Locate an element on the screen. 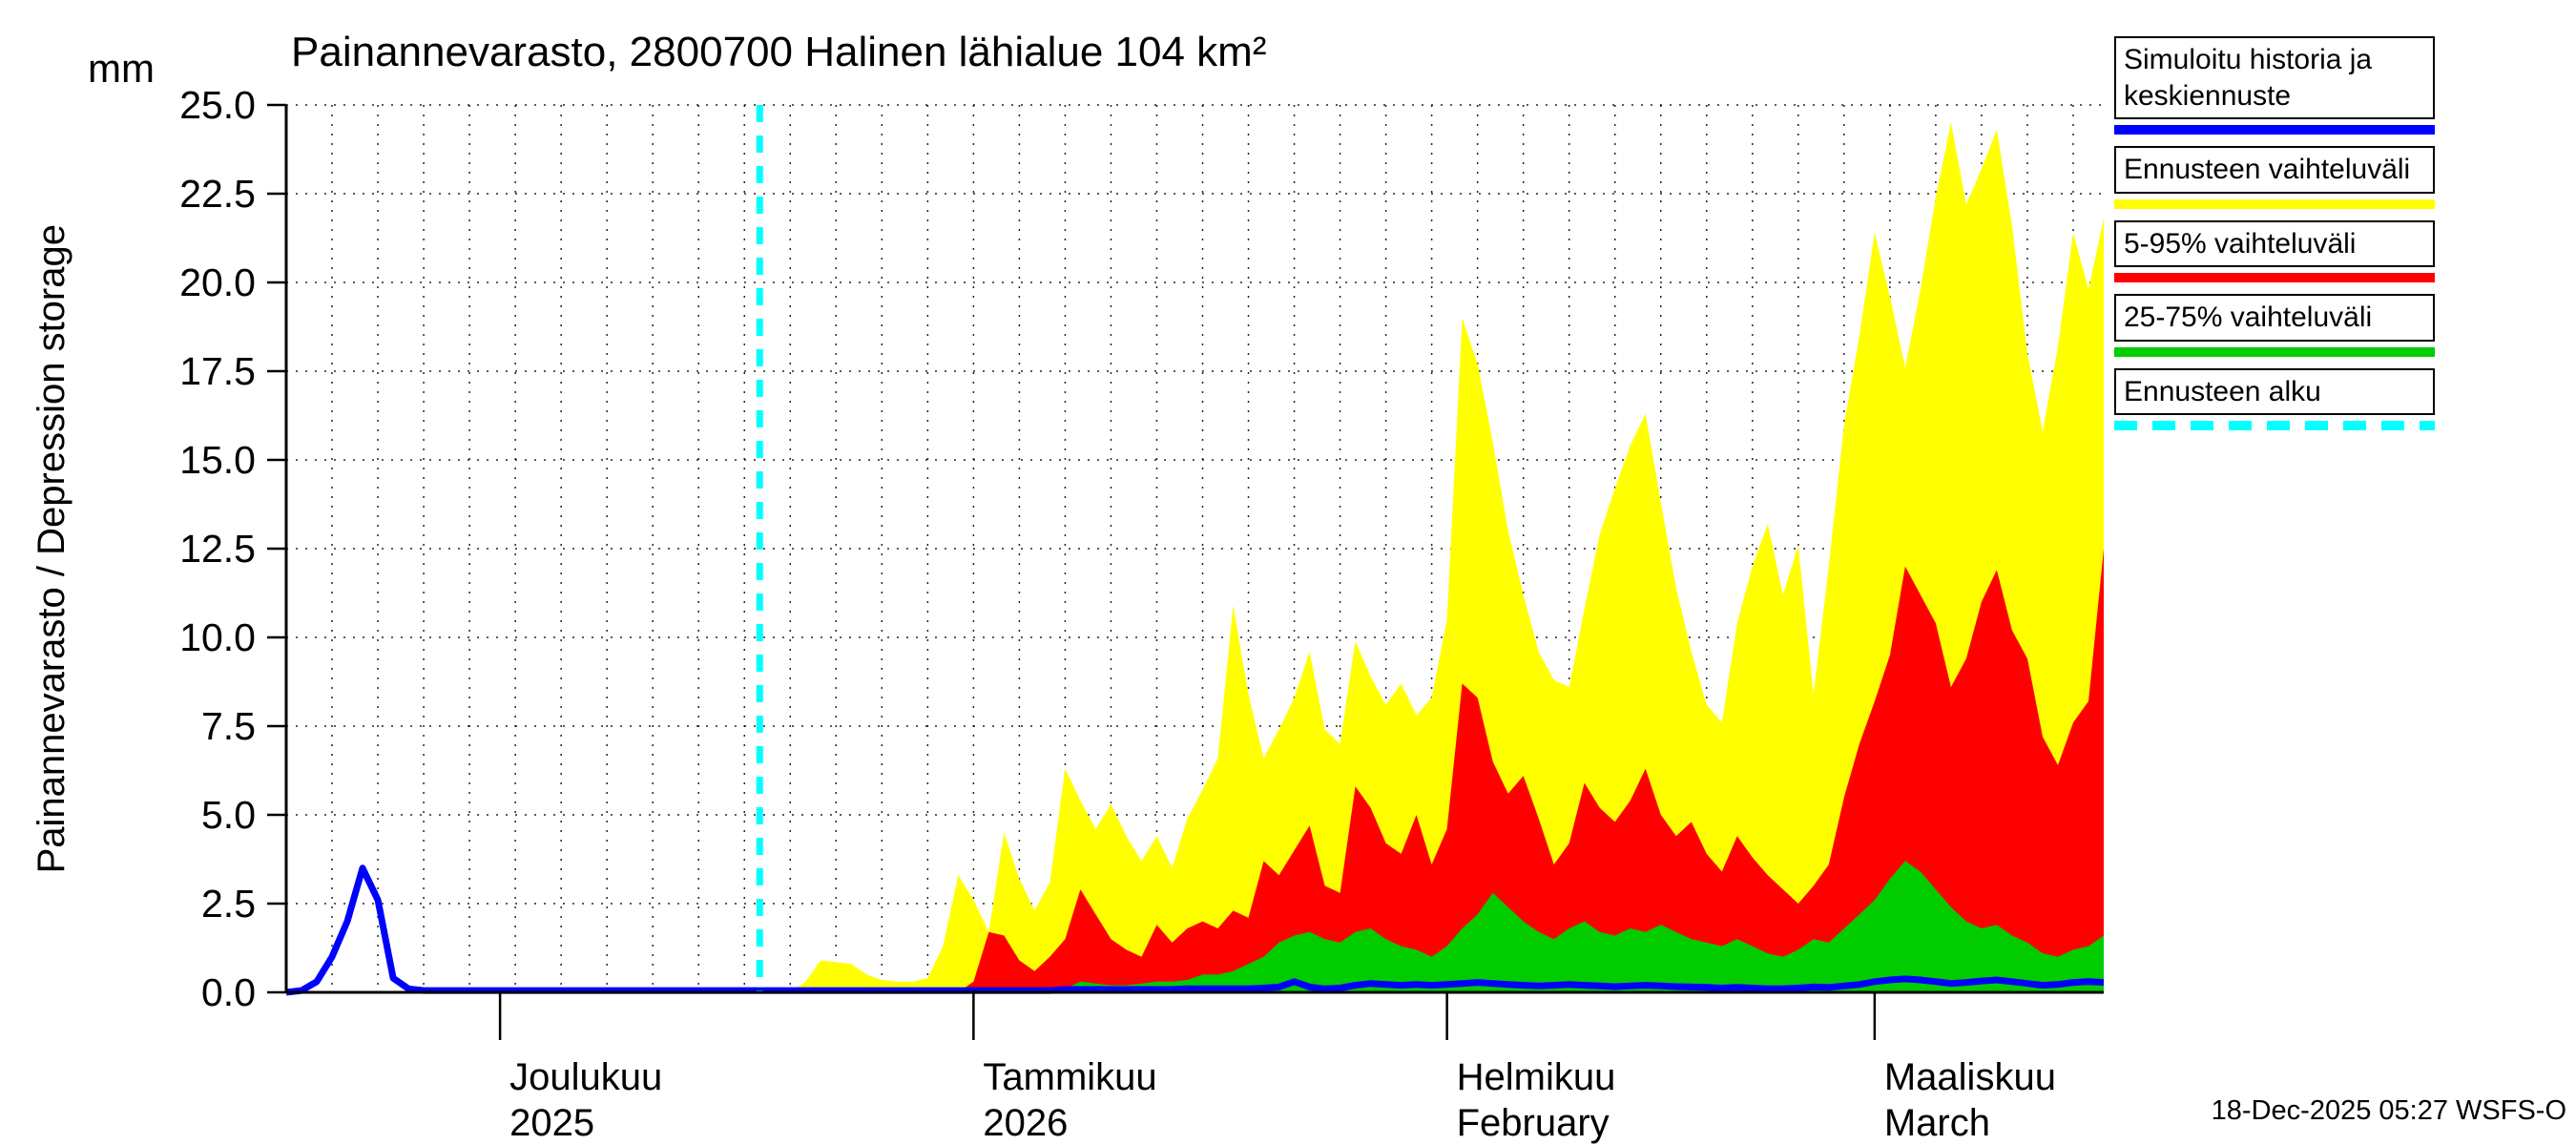 Image resolution: width=2576 pixels, height=1145 pixels. legend-line-green is located at coordinates (2274, 351).